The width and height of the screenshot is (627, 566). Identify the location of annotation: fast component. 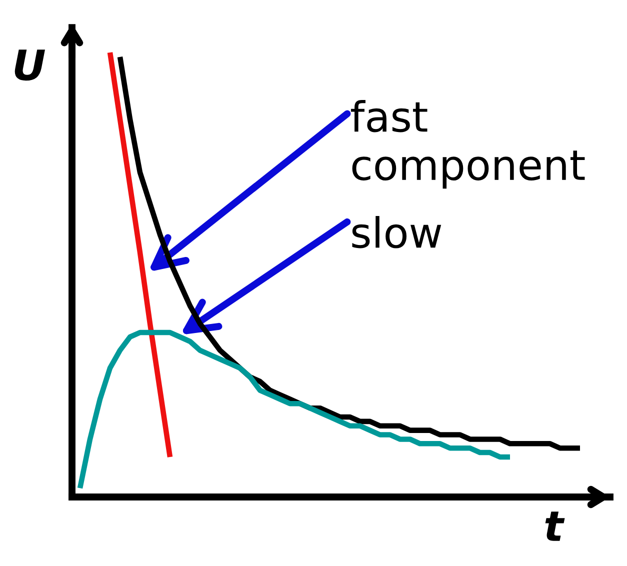
(467, 144).